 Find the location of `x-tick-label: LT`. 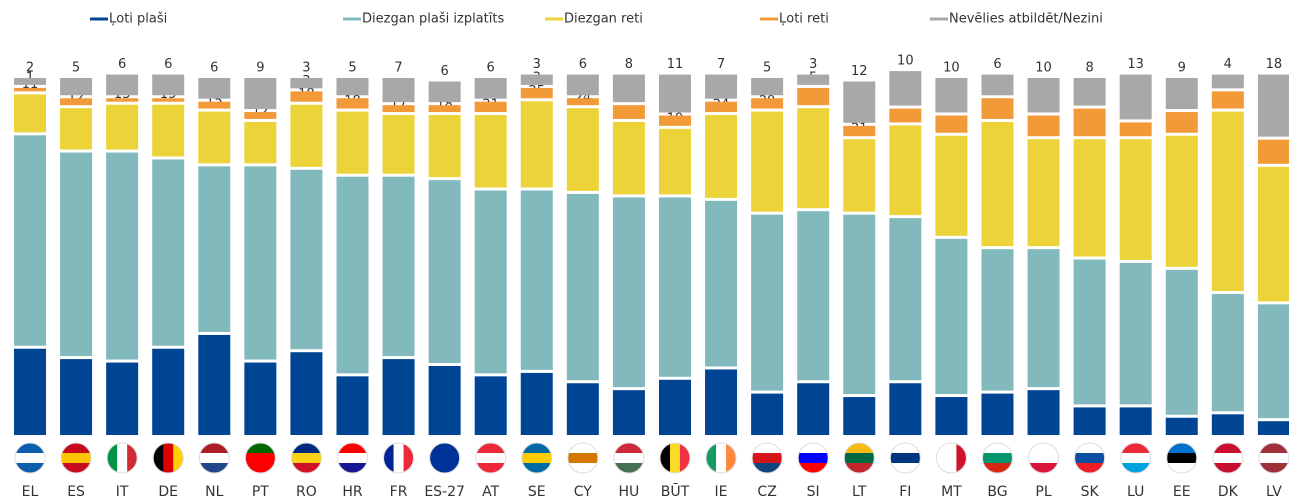

x-tick-label: LT is located at coordinates (859, 492).